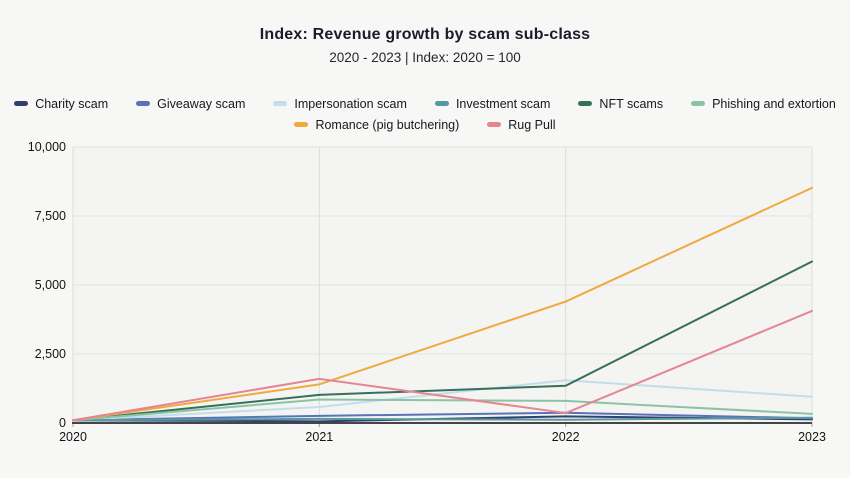 This screenshot has height=478, width=850. I want to click on x-axis-tick-label: 2020, so click(73, 437).